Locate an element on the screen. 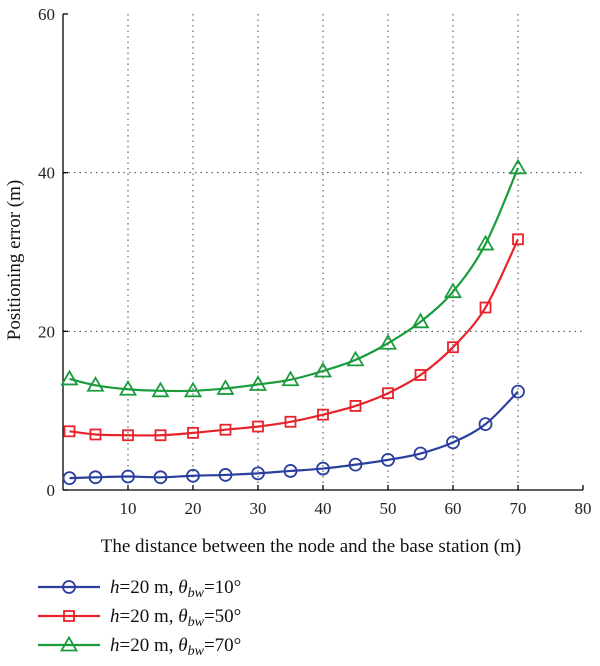 Image resolution: width=600 pixels, height=666 pixels. x-tick-label-70: 70 is located at coordinates (518, 508).